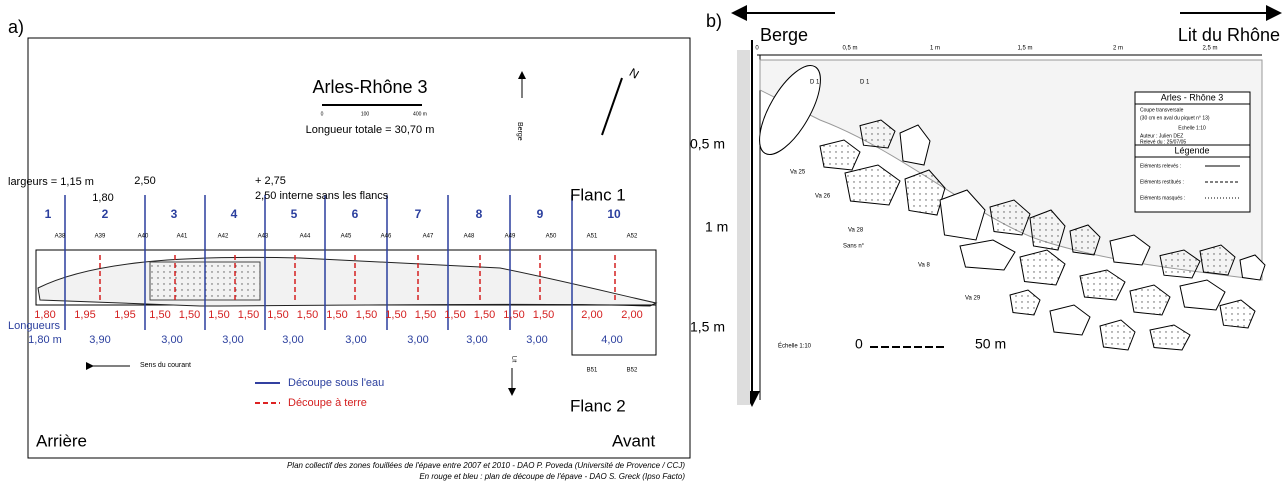 The height and width of the screenshot is (488, 1283). I want to click on label: A49, so click(510, 237).